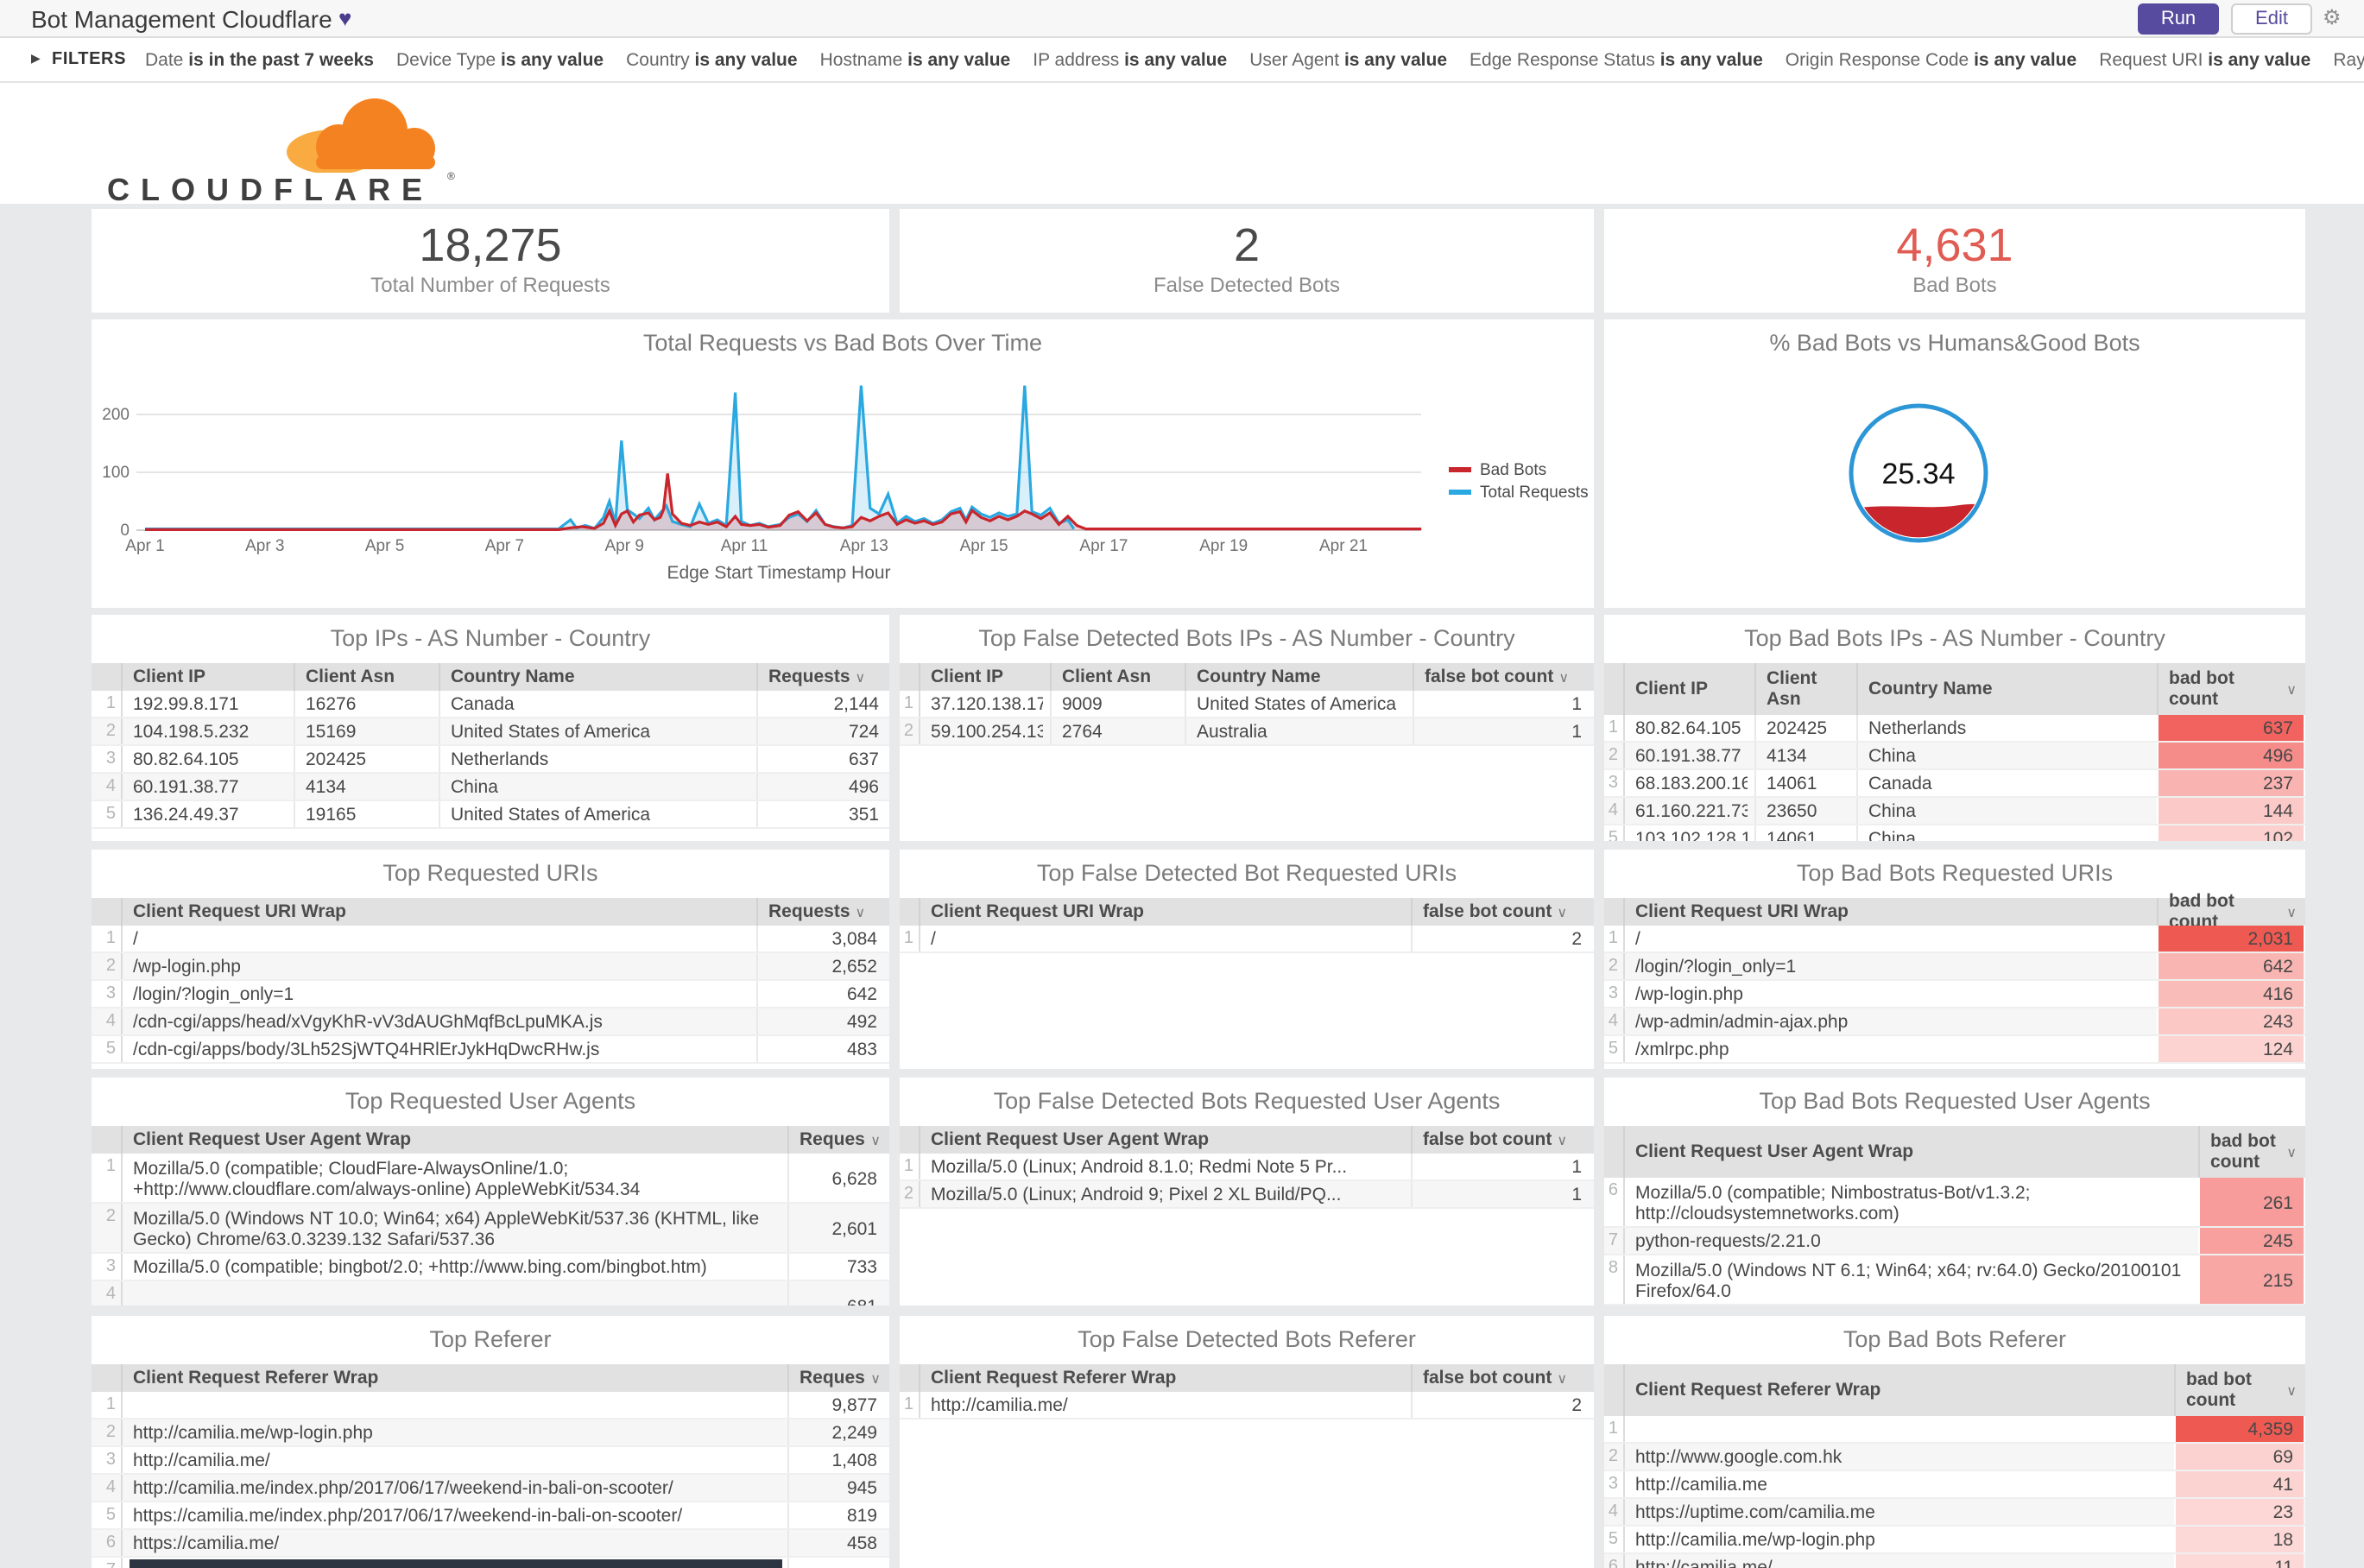  What do you see at coordinates (837, 1178) in the screenshot?
I see `table-cell: 6,628` at bounding box center [837, 1178].